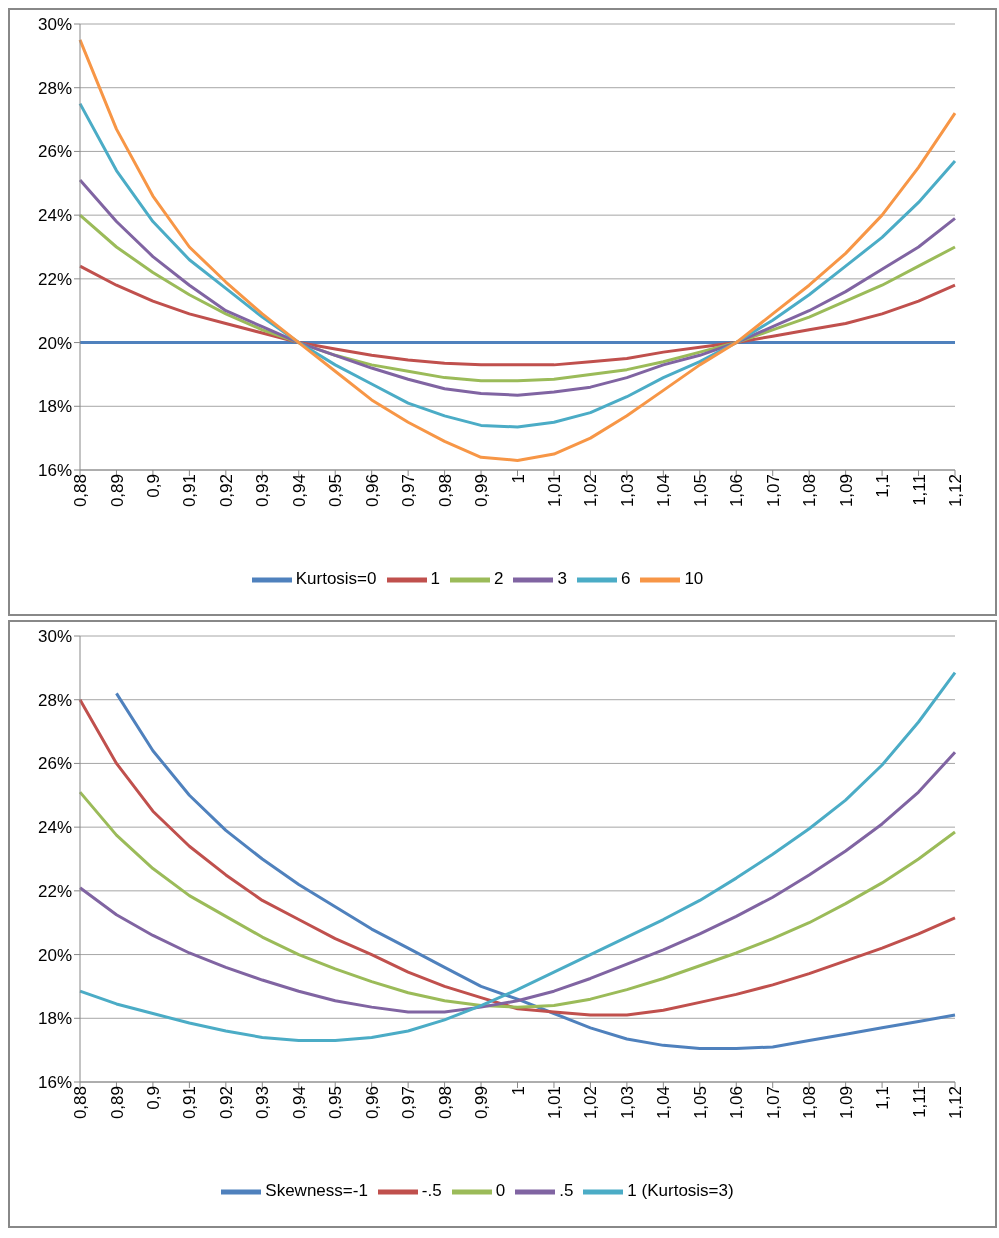 Image resolution: width=999 pixels, height=1238 pixels. Describe the element at coordinates (680, 1191) in the screenshot. I see `legend-label: 1 (Kurtosis=3)` at that location.